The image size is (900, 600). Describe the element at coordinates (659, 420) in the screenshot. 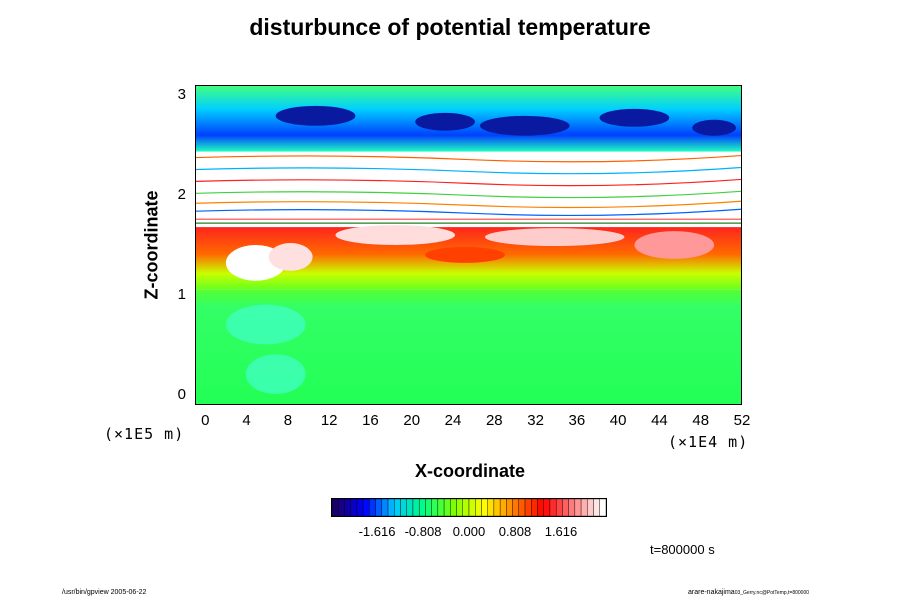

I see `x-tick-label: 44` at that location.